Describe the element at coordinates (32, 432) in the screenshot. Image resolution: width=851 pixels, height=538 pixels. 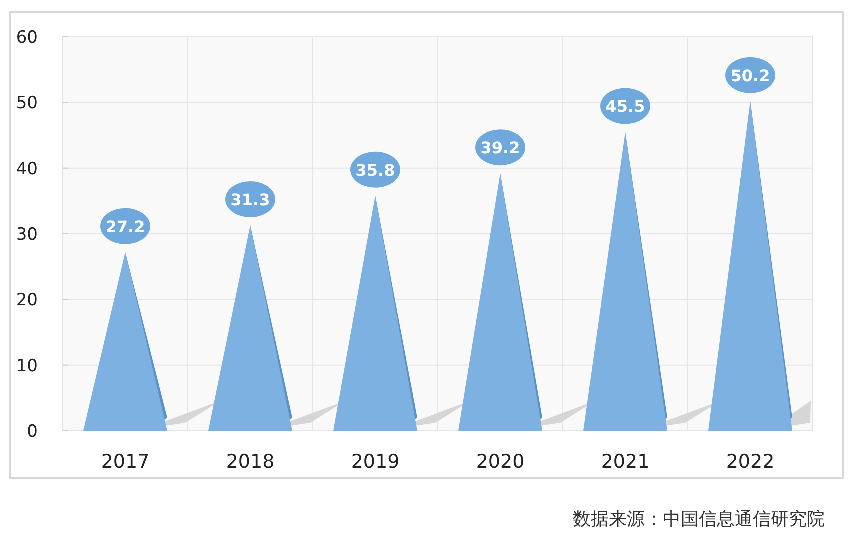
I see `y-tick-label: 0` at that location.